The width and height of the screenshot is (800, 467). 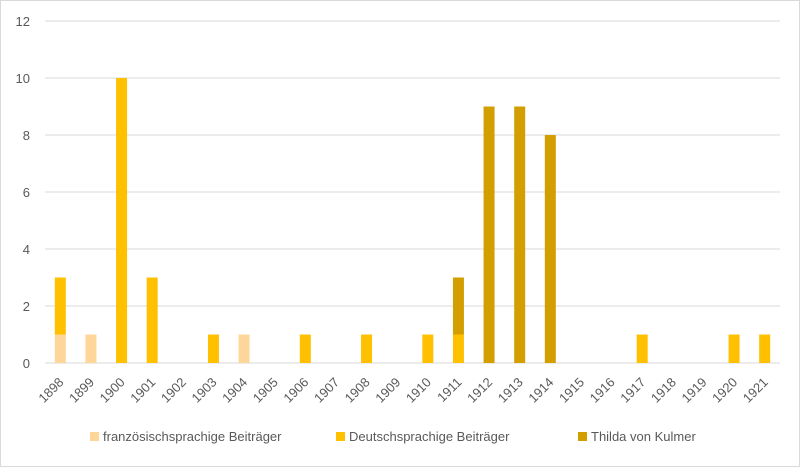 I want to click on y-tick-label: 10, so click(x=23, y=78).